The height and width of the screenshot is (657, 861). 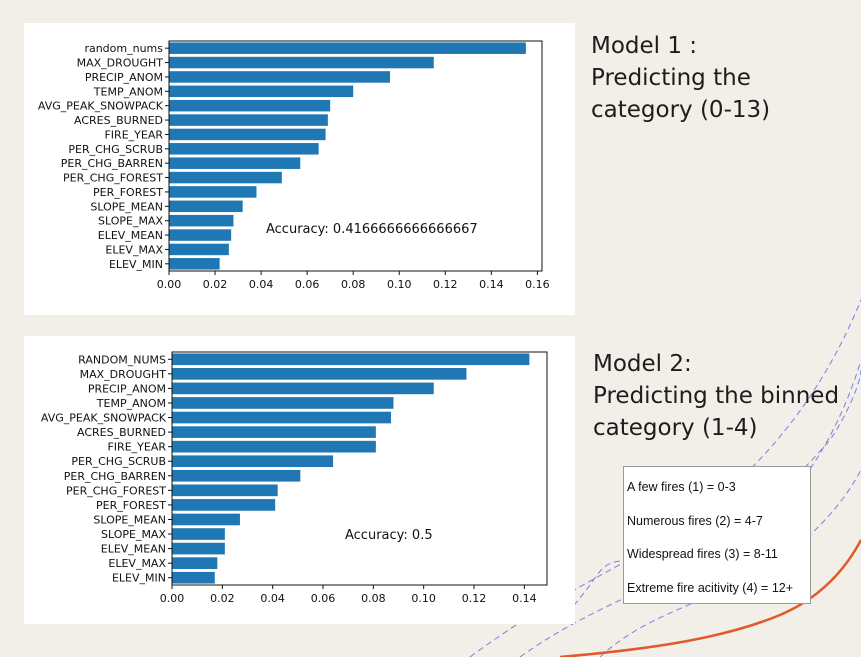 I want to click on accuracy-annotation: Accuracy: 0.4166666666666667, so click(x=372, y=229).